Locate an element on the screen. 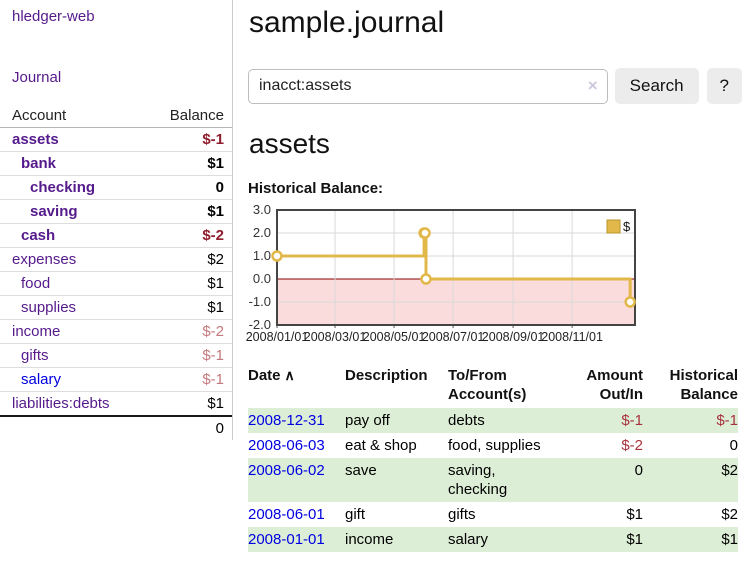 This screenshot has width=742, height=582. transaction-amount: 0 is located at coordinates (638, 470).